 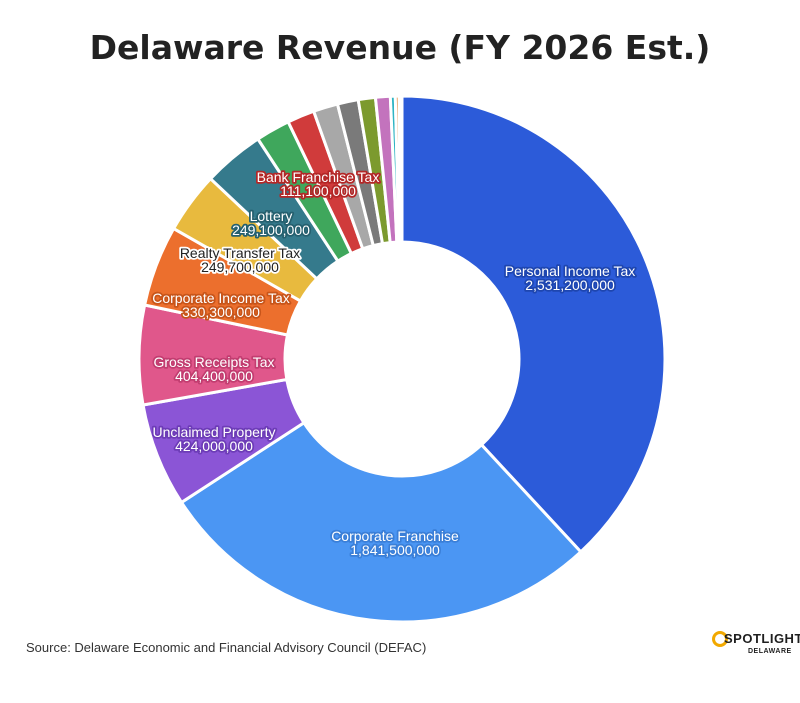 I want to click on slice-label-personal-income-tax: Personal Income Tax 2,531,200,000, so click(x=570, y=278).